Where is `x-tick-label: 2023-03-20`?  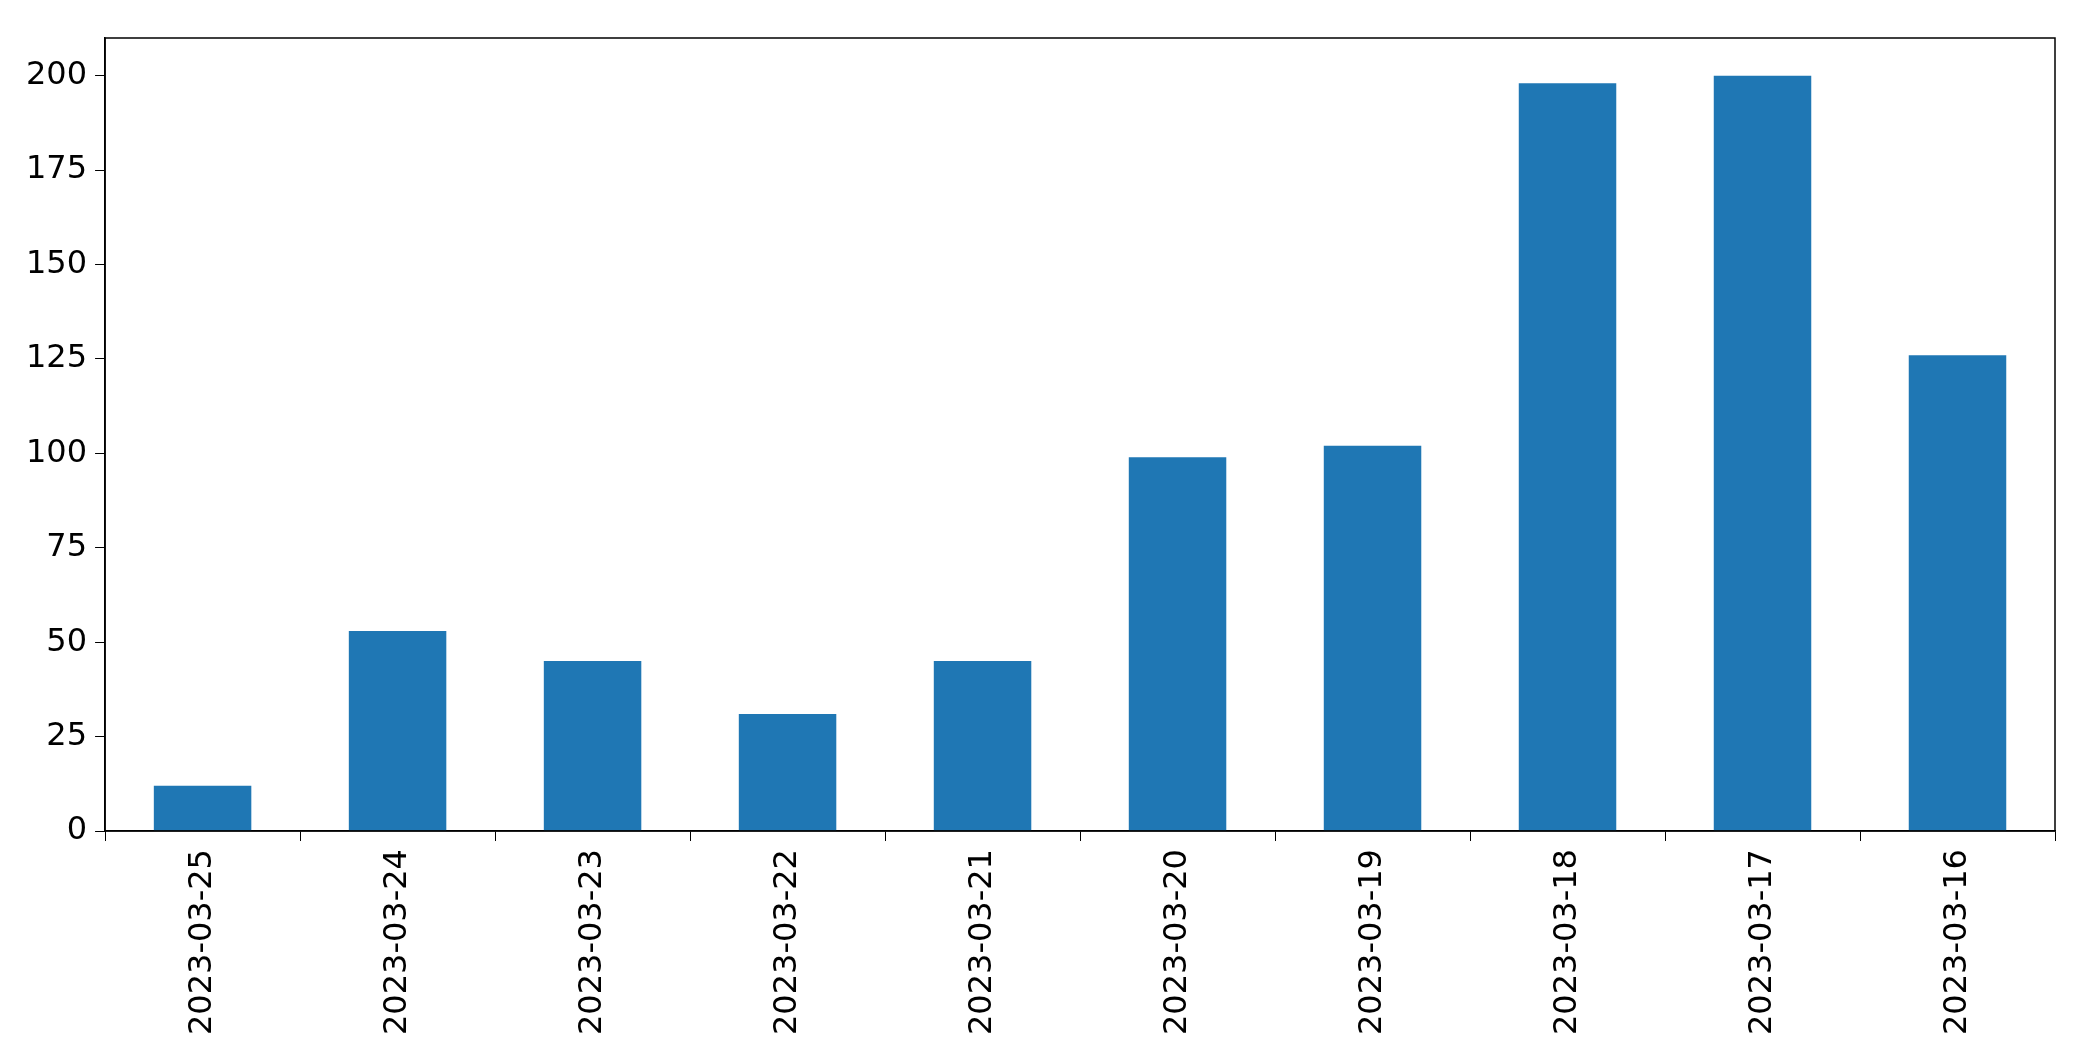 x-tick-label: 2023-03-20 is located at coordinates (1174, 942).